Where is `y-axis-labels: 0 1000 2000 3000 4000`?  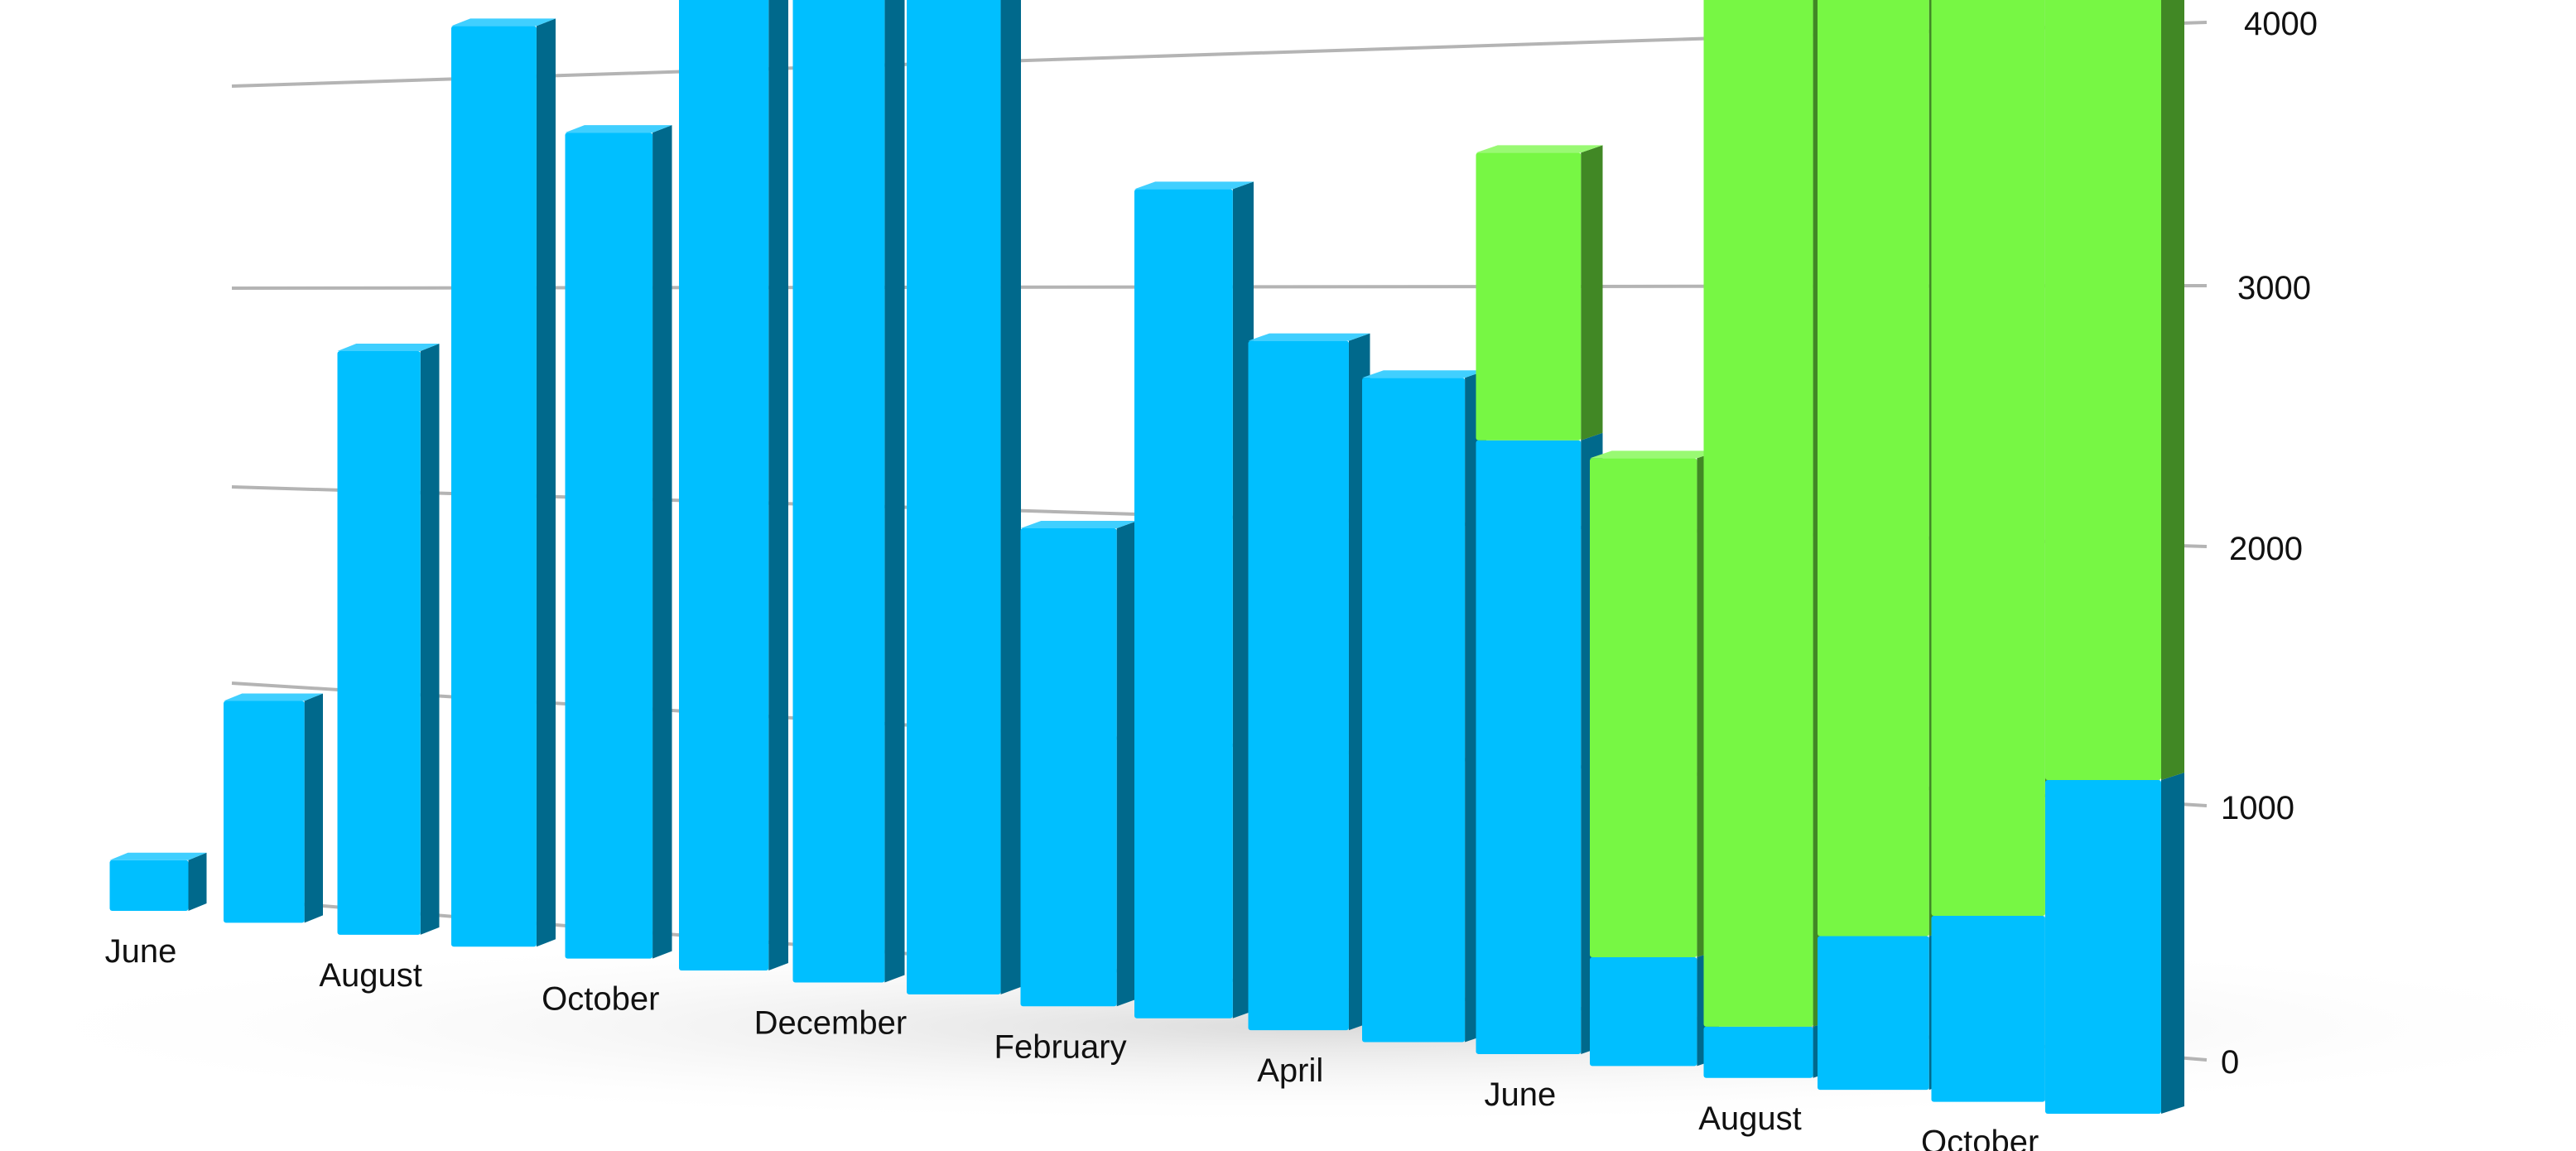 y-axis-labels: 0 1000 2000 3000 4000 is located at coordinates (2269, 543).